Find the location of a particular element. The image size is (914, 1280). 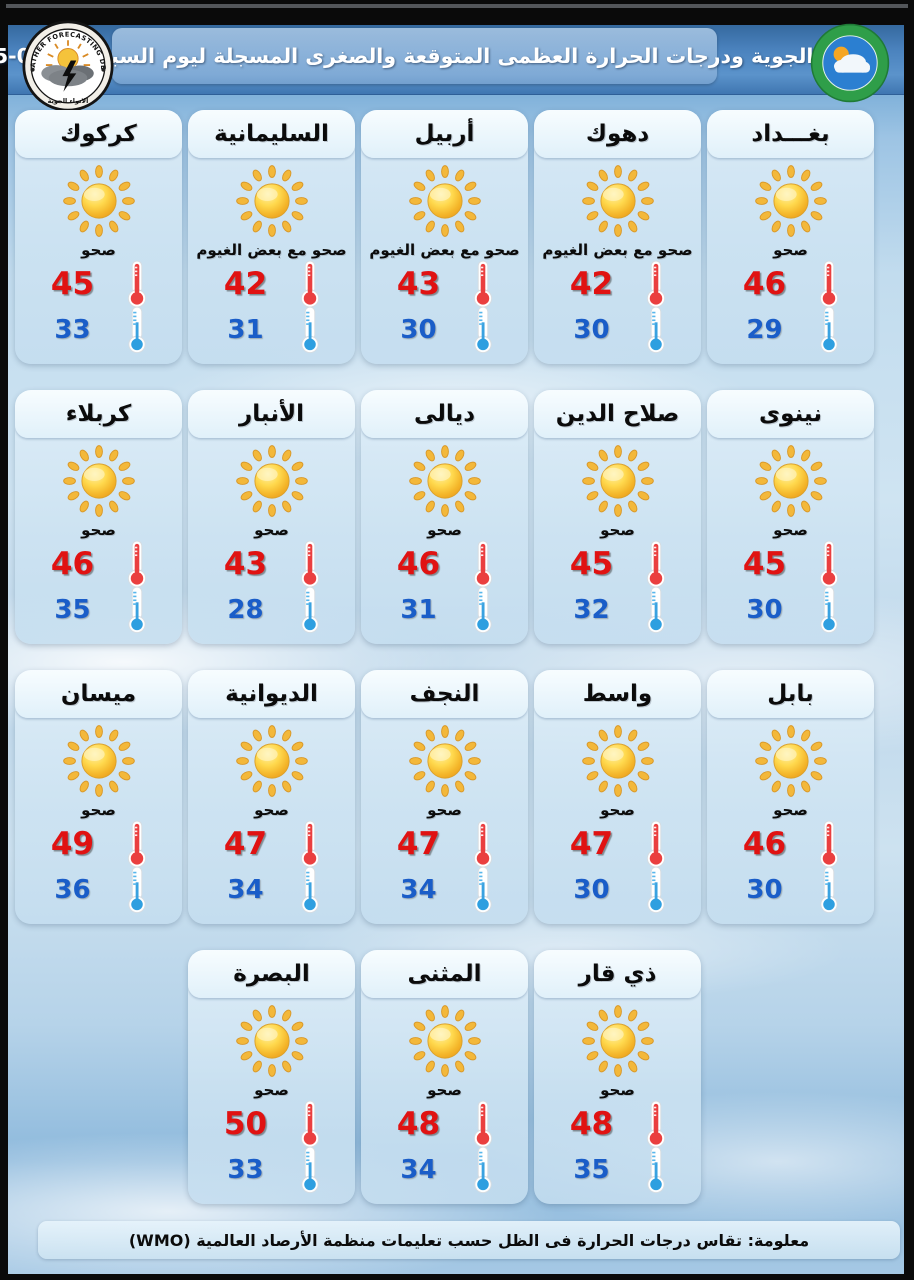

min-temp-value: 29 is located at coordinates (764, 329).